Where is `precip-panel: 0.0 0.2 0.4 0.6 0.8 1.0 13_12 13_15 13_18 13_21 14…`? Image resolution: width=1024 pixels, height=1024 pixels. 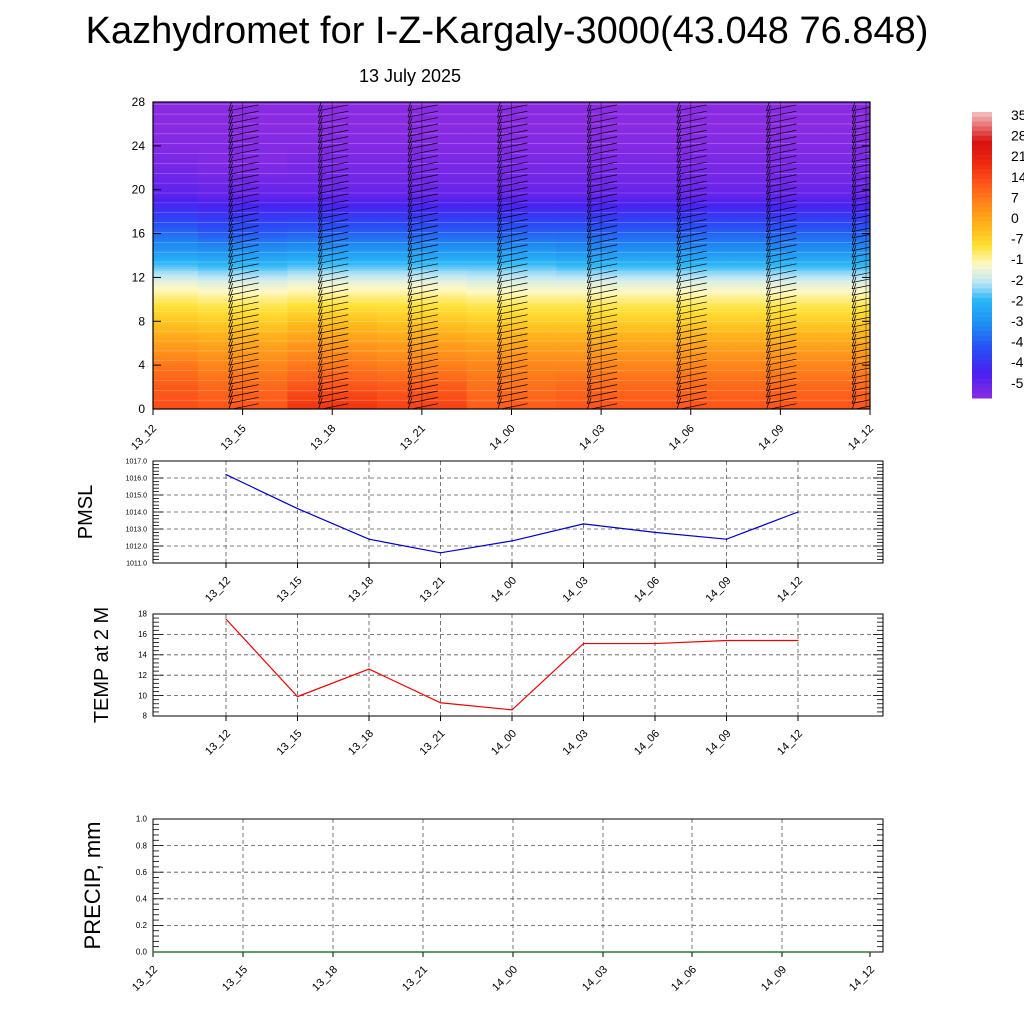
precip-panel: 0.0 0.2 0.4 0.6 0.8 1.0 13_12 13_15 13_18 13_21 14… is located at coordinates (482, 904).